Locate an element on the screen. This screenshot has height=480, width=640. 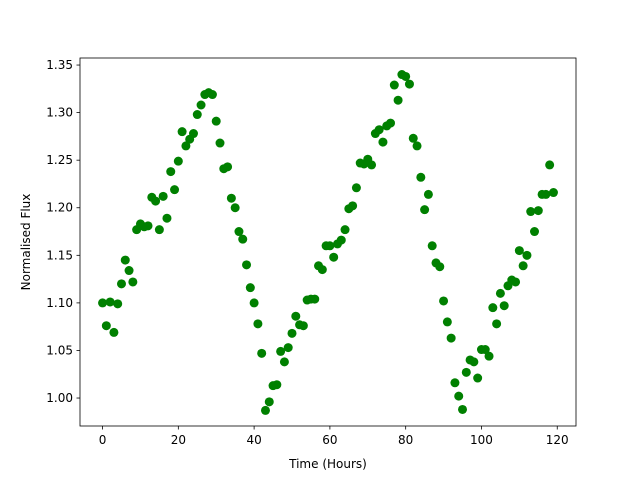
x-tick-label: 120 is located at coordinates (557, 440).